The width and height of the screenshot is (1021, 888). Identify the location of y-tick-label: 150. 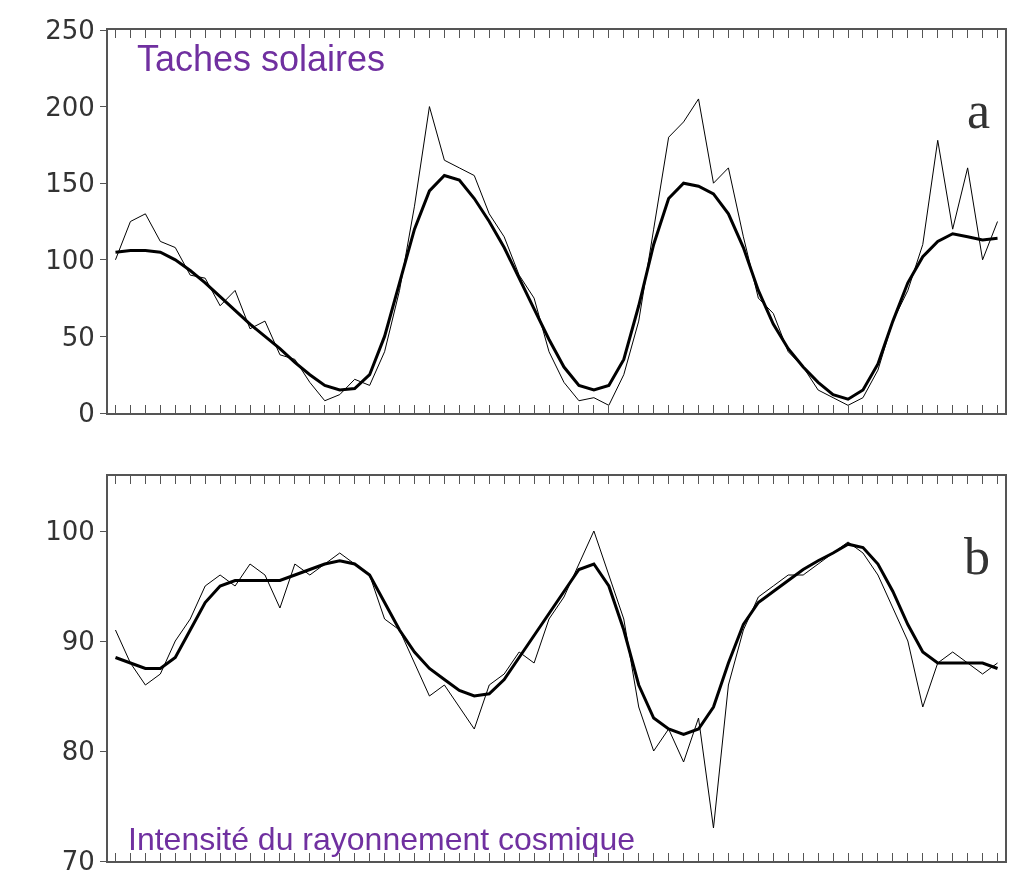
(70, 183).